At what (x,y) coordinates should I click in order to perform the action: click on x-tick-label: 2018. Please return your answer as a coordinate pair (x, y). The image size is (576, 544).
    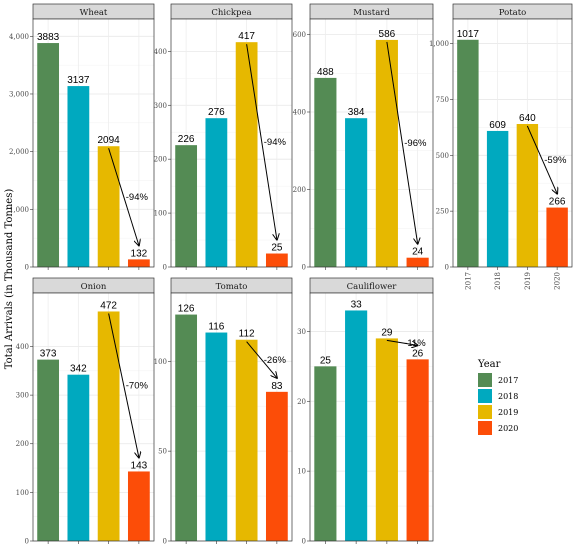
    Looking at the image, I should click on (498, 281).